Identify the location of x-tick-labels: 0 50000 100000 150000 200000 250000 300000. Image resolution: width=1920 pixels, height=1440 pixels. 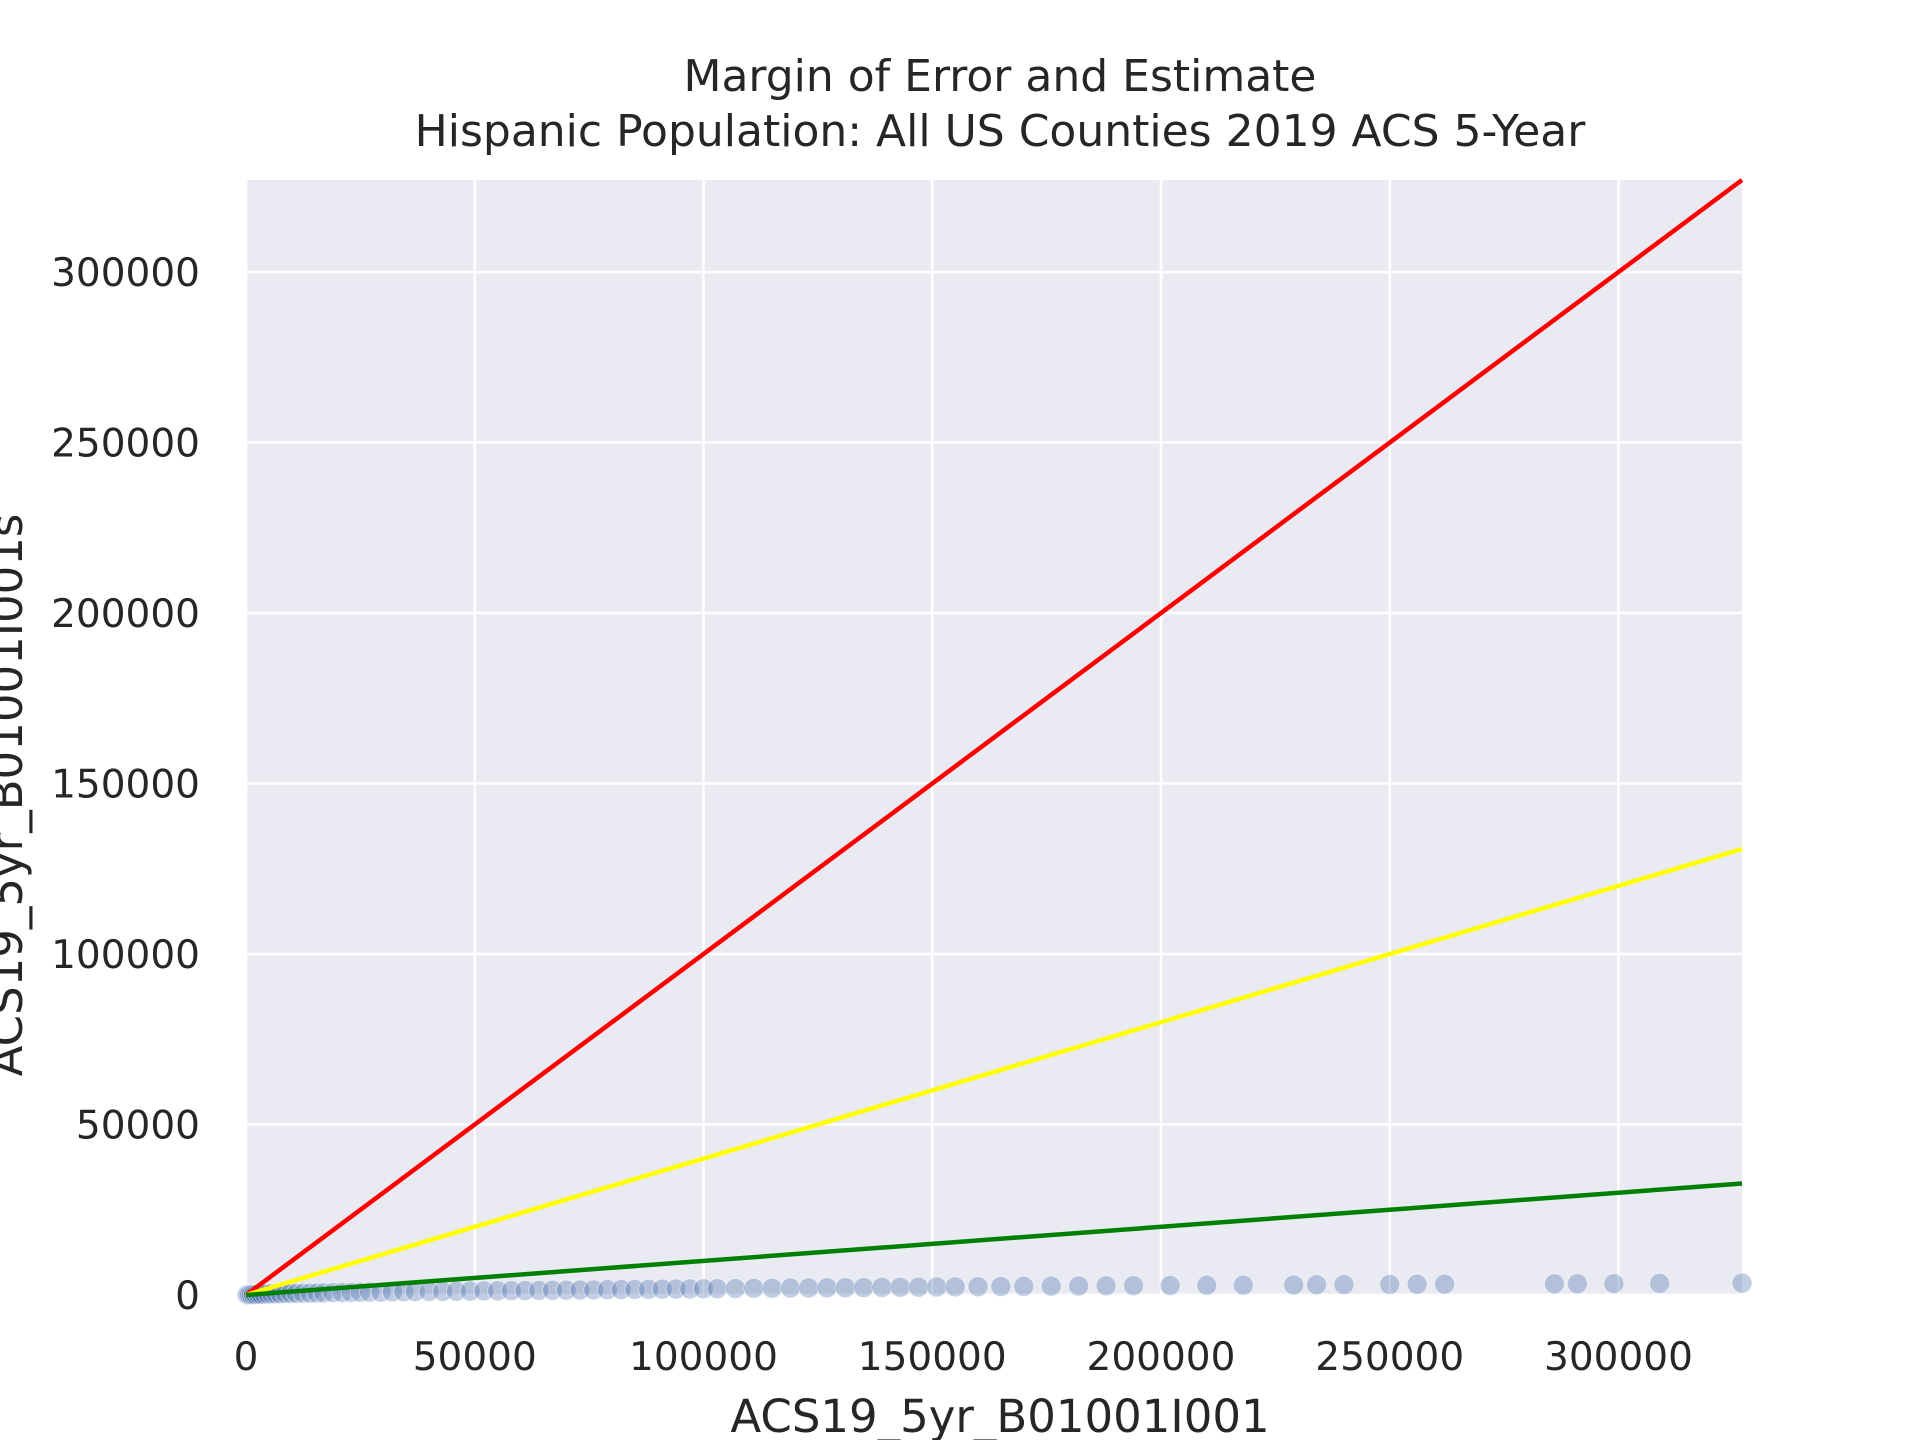
(963, 1357).